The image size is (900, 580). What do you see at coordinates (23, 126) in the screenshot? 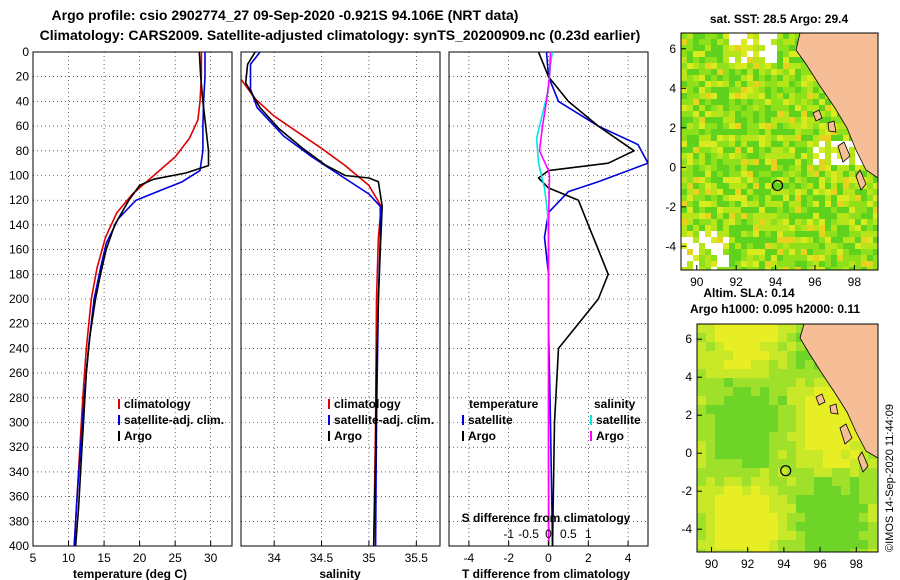
I see `depth-tick-label: 60` at bounding box center [23, 126].